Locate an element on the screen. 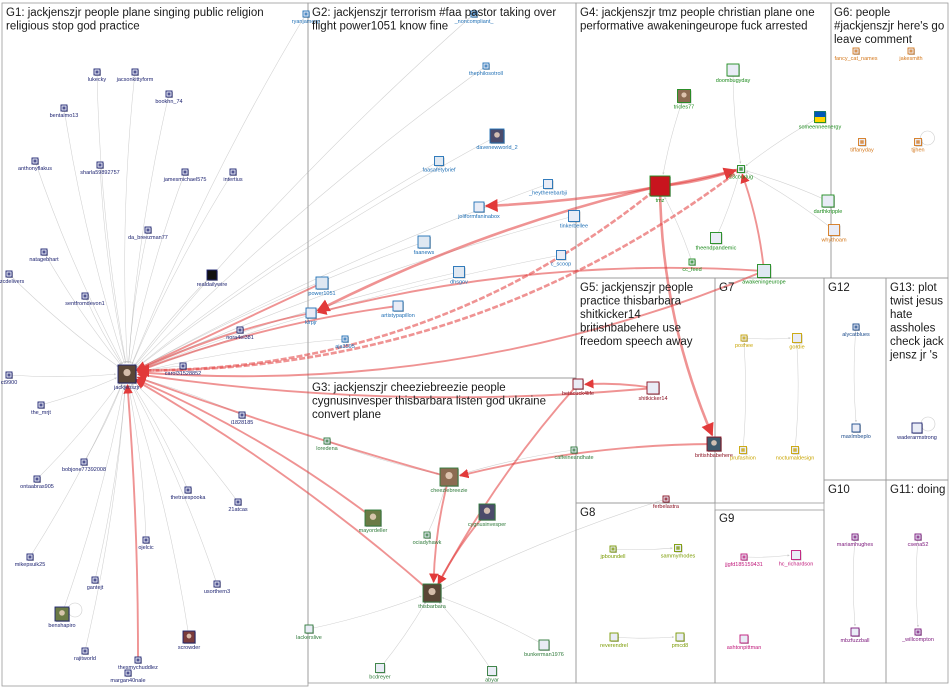  node-natagebhart: natagebhart is located at coordinates (44, 255).